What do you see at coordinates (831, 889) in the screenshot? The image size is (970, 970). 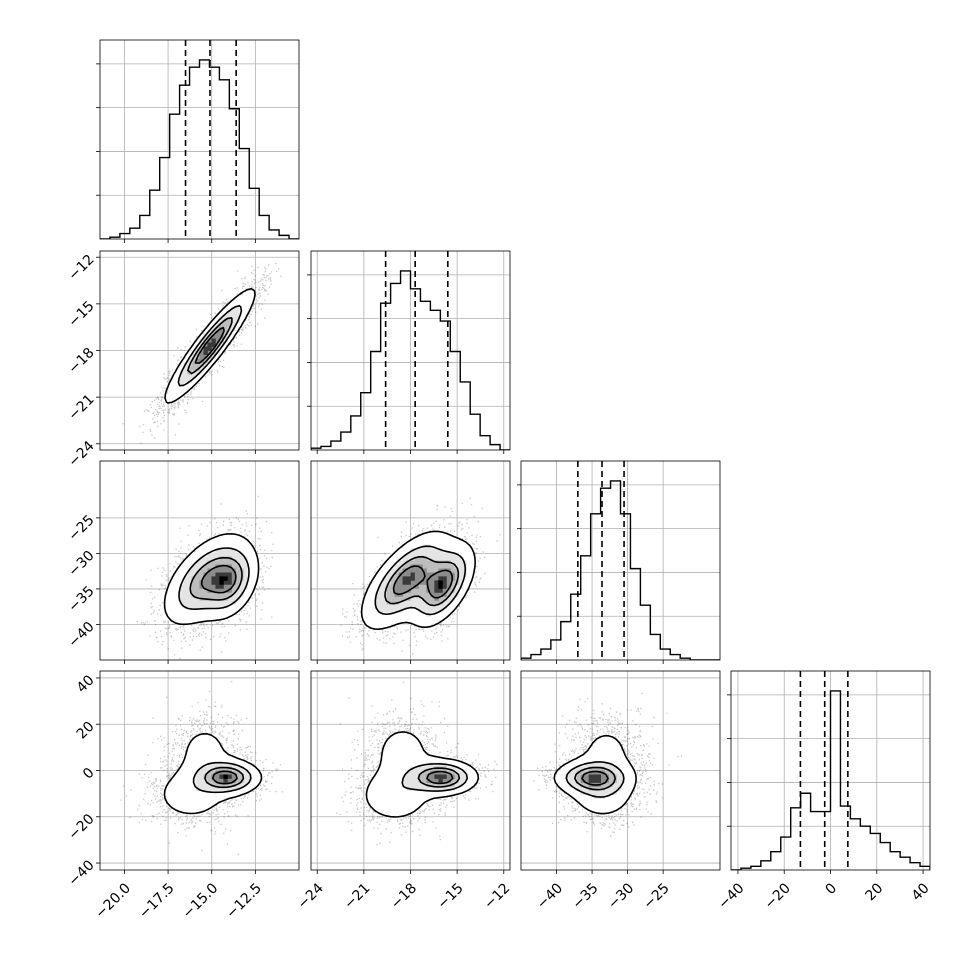 I see `x-tick-label: 0` at bounding box center [831, 889].